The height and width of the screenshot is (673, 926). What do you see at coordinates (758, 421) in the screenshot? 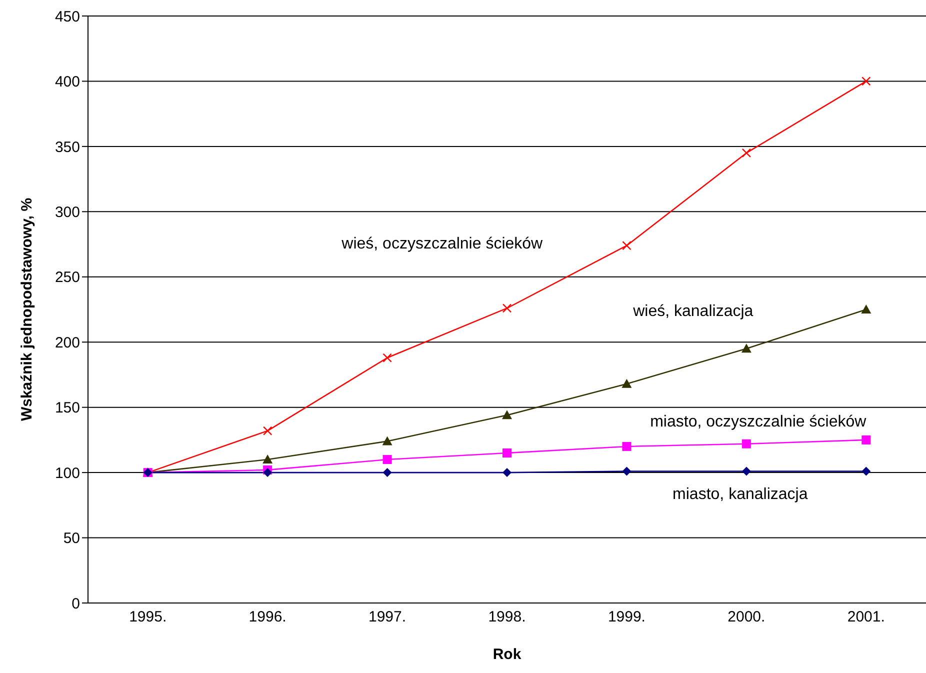
I see `series-label: miasto, oczyszczalnie ścieków` at bounding box center [758, 421].